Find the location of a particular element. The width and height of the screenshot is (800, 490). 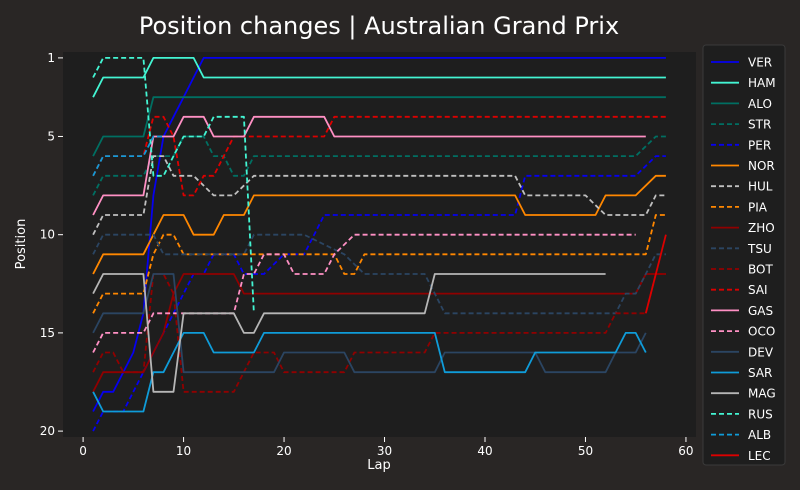

series-line-gas is located at coordinates (369, 165).